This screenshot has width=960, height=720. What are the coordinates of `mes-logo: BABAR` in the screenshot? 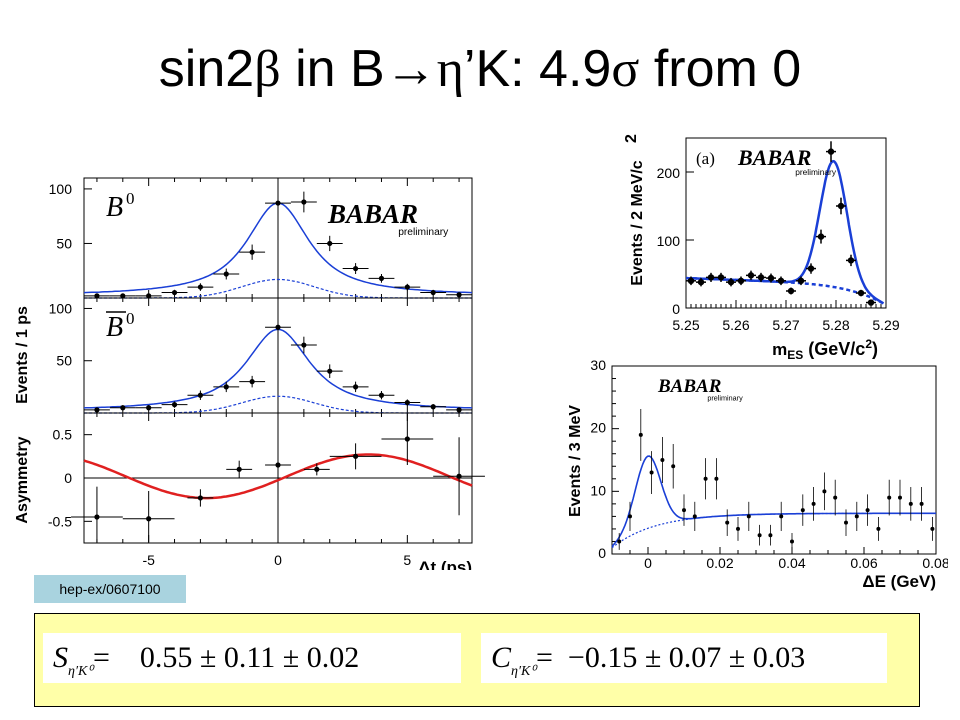 It's located at (774, 157).